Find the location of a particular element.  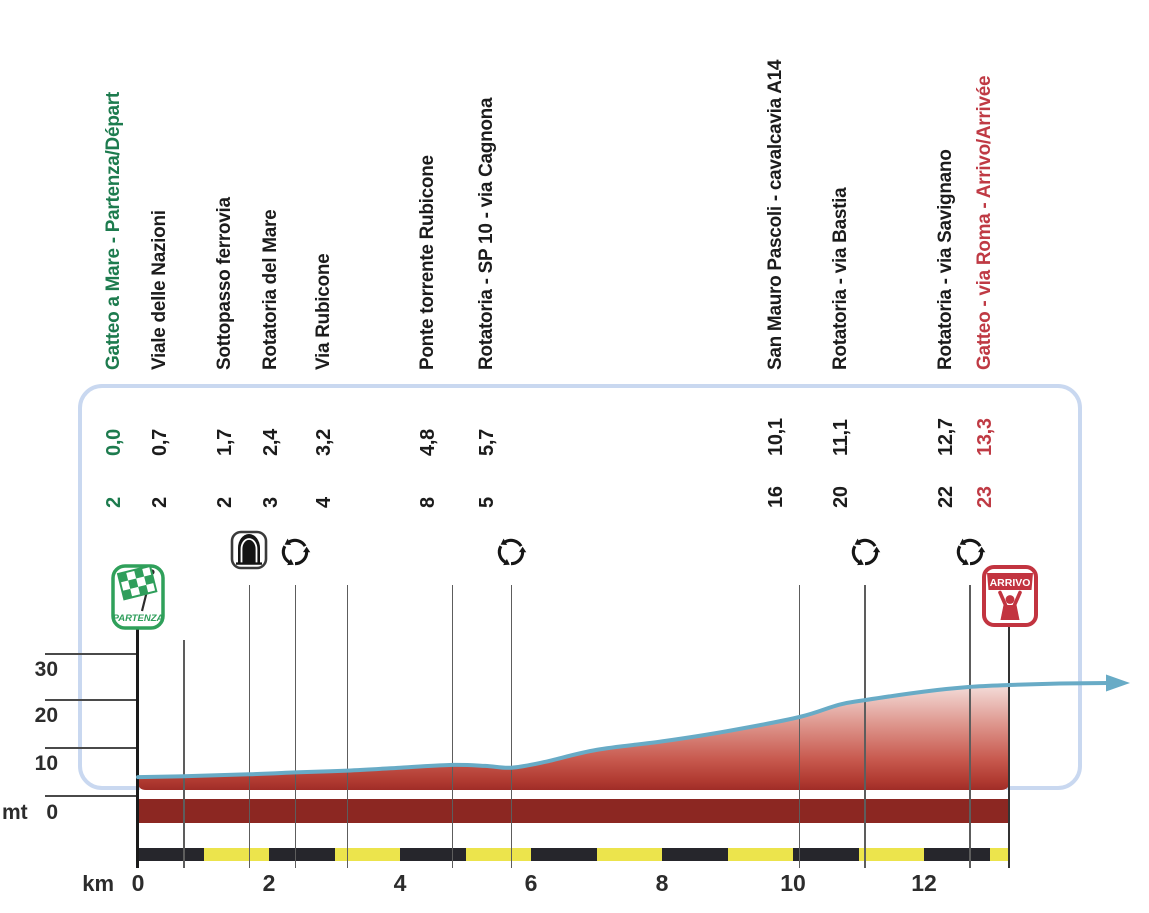

waypoint-elevation: 22 is located at coordinates (946, 497).